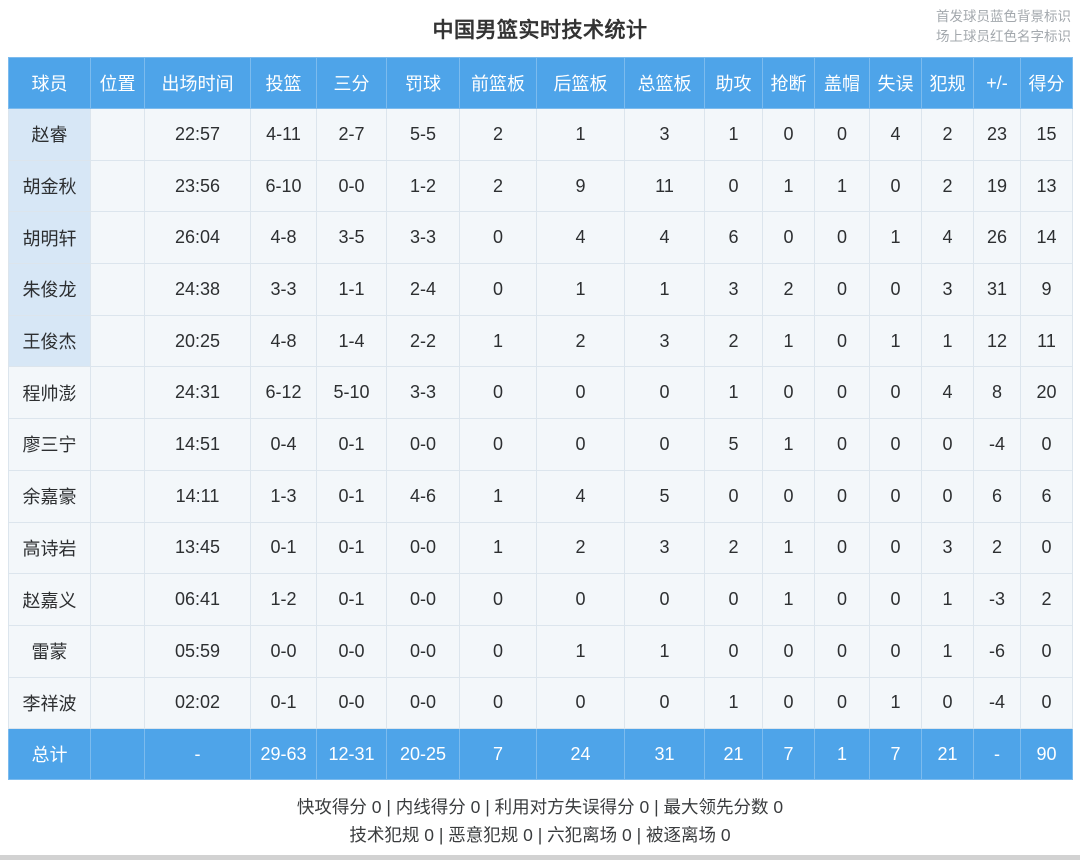  What do you see at coordinates (49, 186) in the screenshot?
I see `player-name-cell: 胡金秋` at bounding box center [49, 186].